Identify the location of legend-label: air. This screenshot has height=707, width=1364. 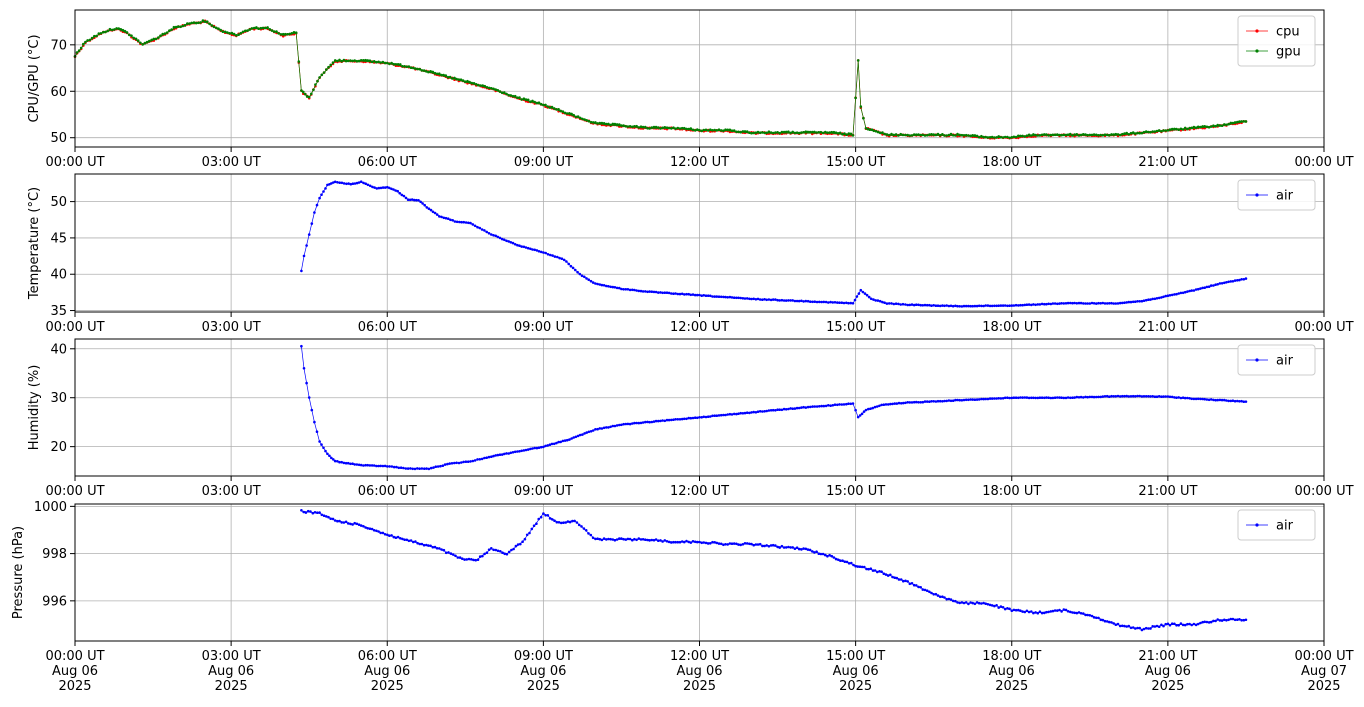
(1285, 196).